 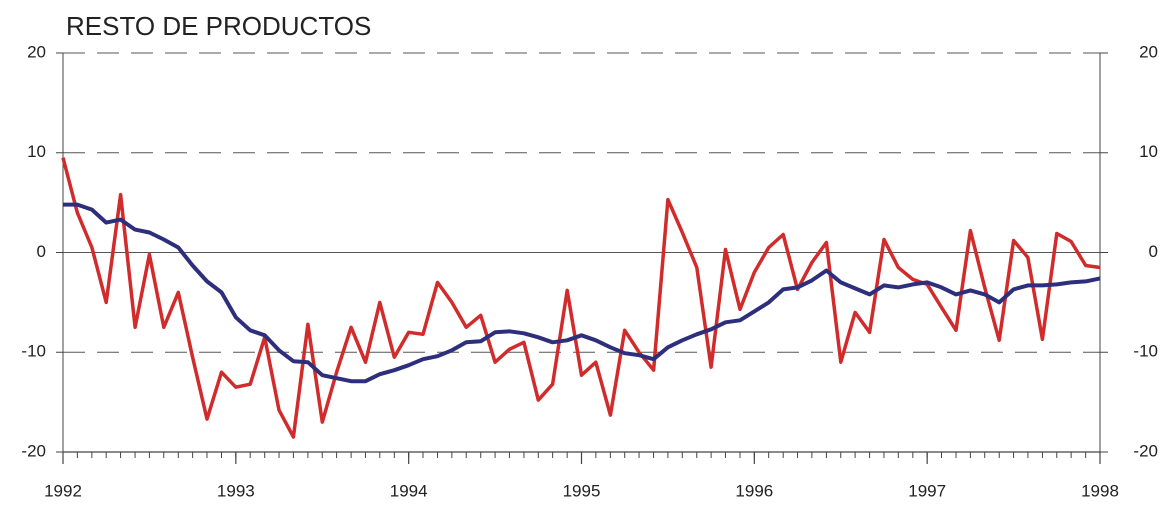 What do you see at coordinates (236, 490) in the screenshot?
I see `x-tick-label: 1993` at bounding box center [236, 490].